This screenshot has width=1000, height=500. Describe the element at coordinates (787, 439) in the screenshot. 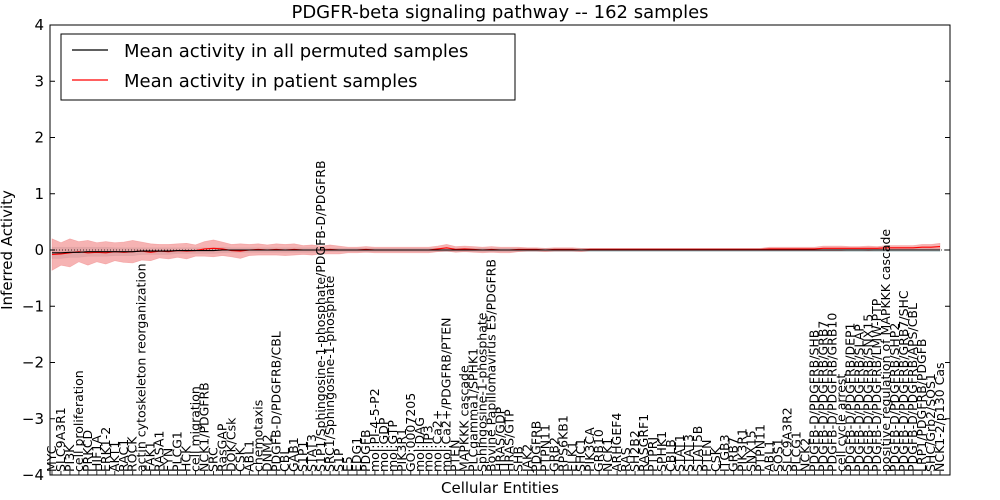

I see `category-label: SLC9A3R2` at that location.